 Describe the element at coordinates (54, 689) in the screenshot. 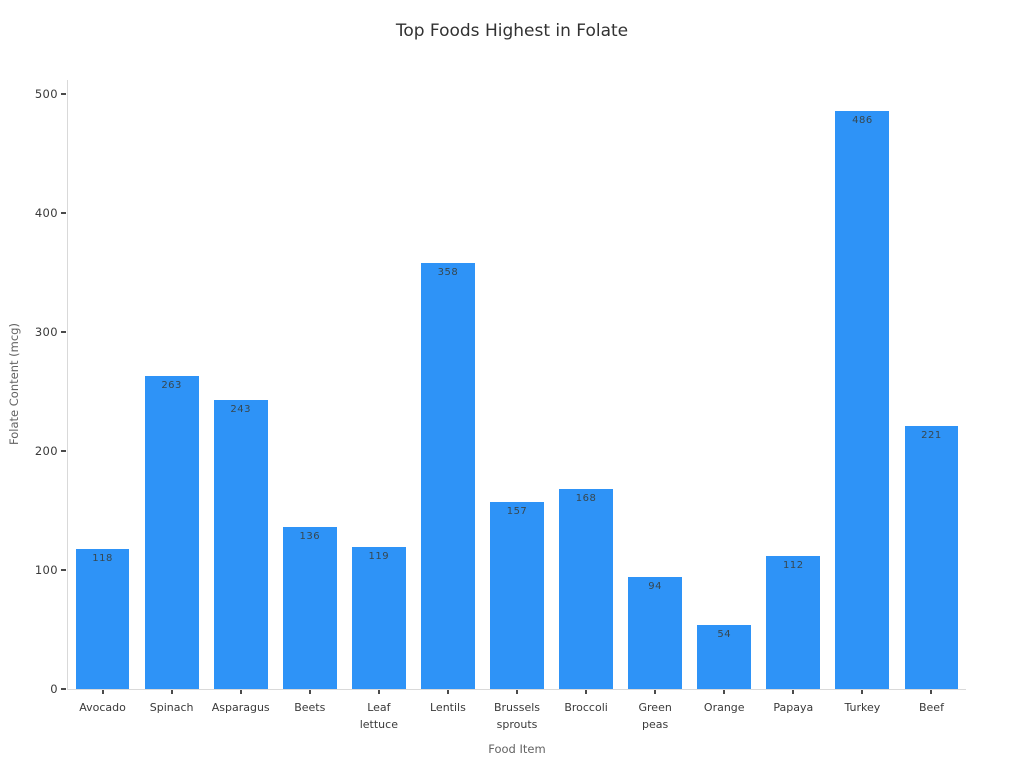

I see `y-tick-label: 0` at that location.